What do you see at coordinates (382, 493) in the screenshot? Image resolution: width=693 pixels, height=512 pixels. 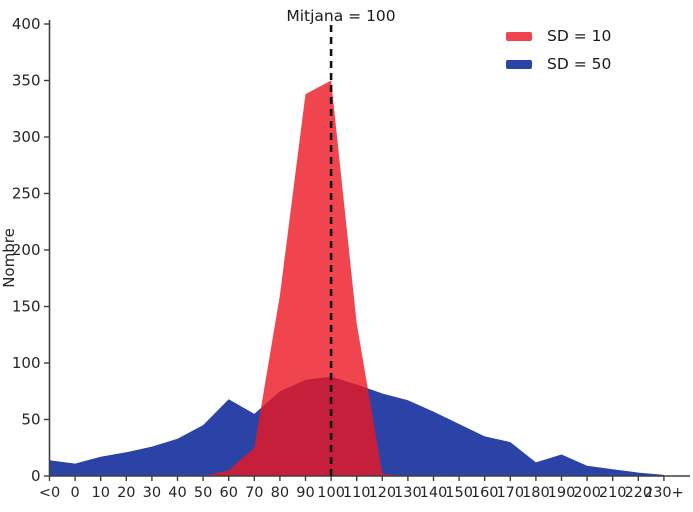 I see `x-tick-label: 120` at bounding box center [382, 493].